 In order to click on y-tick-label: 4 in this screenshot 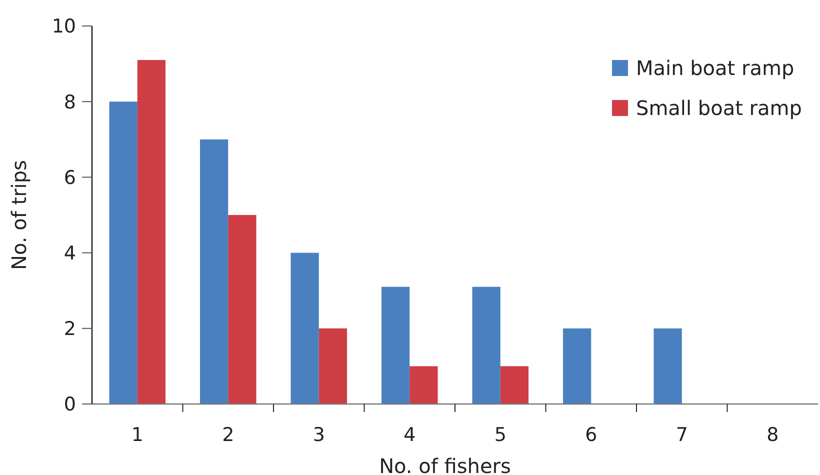, I will do `click(70, 253)`.